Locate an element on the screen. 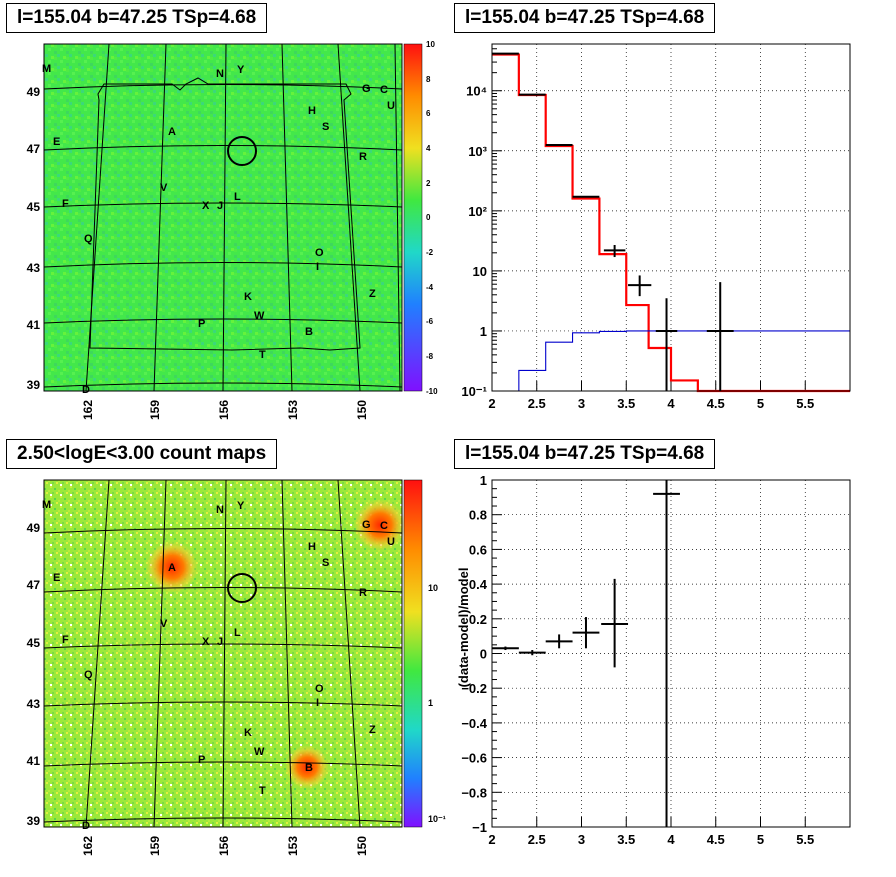  ts-cbar-tick: 2 is located at coordinates (428, 183).